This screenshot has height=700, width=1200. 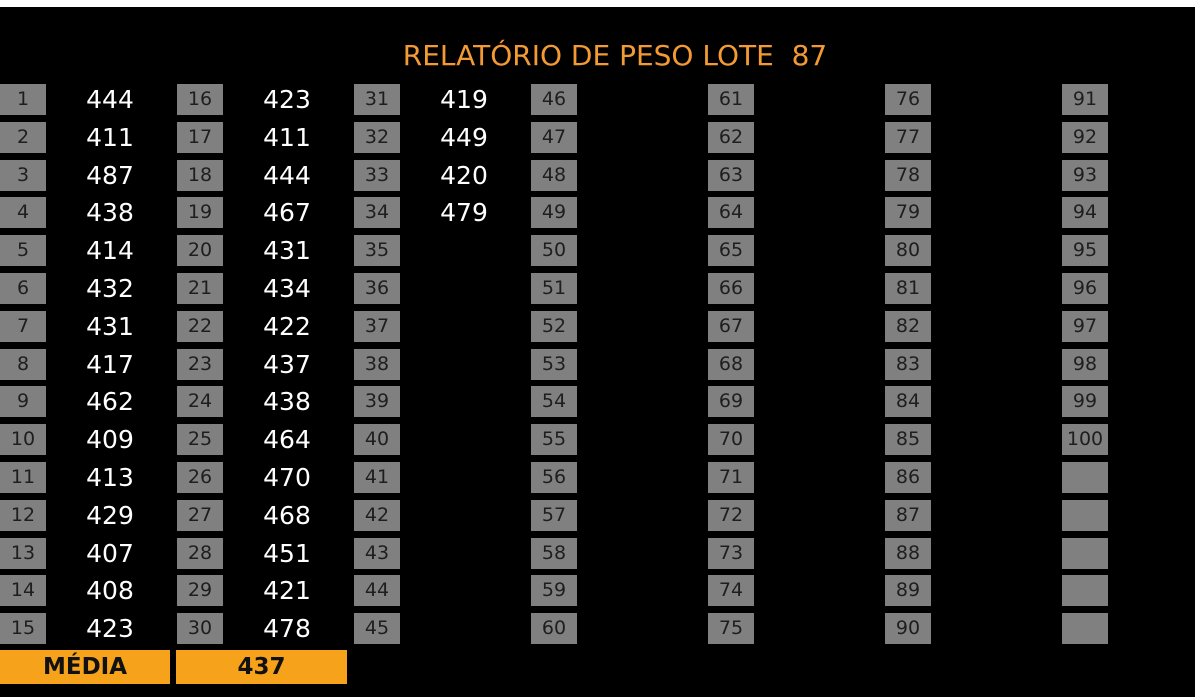 What do you see at coordinates (731, 175) in the screenshot?
I see `index-cell: 63` at bounding box center [731, 175].